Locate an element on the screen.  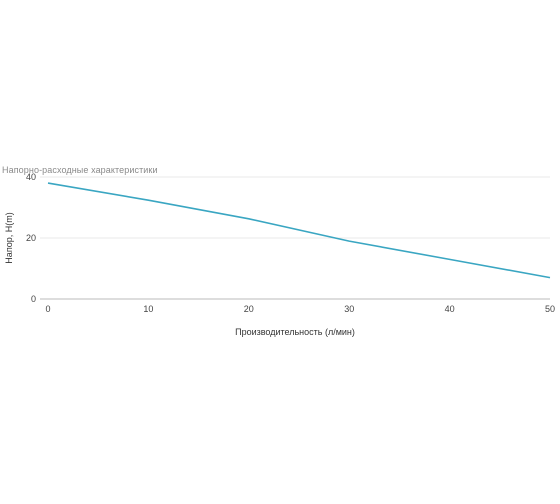
y-tick-label-0: 0 is located at coordinates (33, 299).